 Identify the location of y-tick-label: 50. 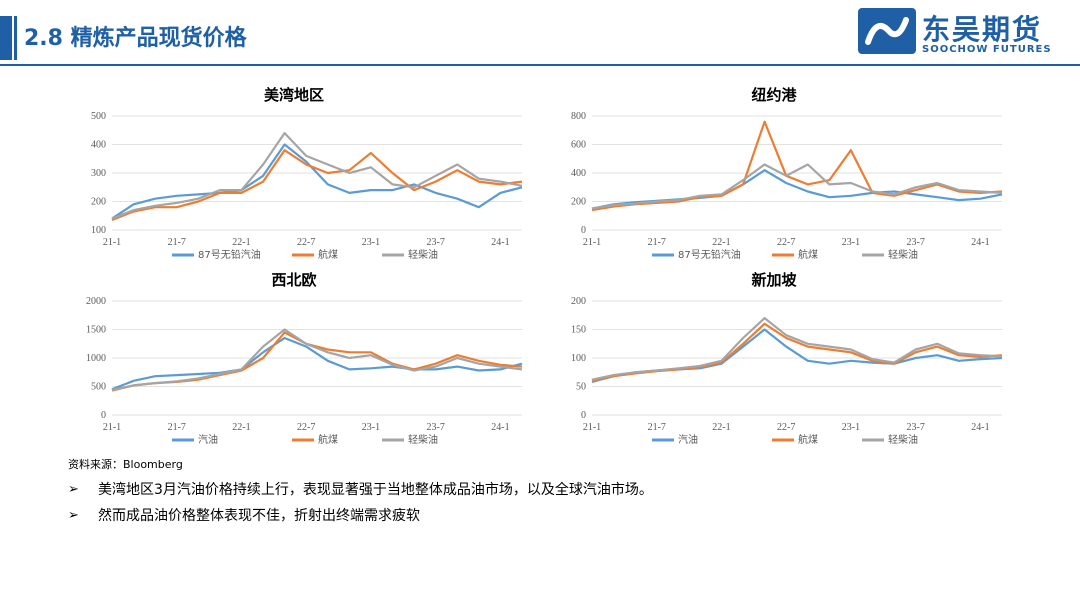
(581, 387).